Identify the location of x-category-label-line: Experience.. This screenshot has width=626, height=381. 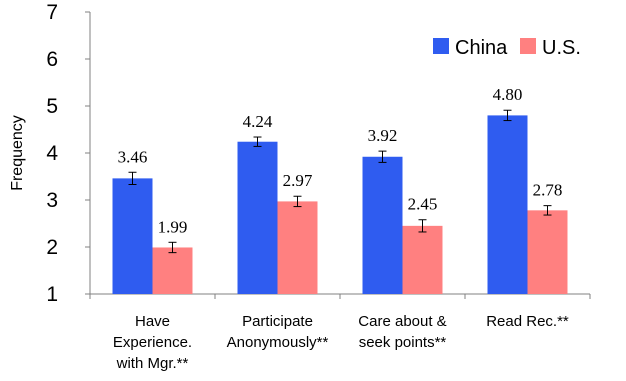
(152, 342).